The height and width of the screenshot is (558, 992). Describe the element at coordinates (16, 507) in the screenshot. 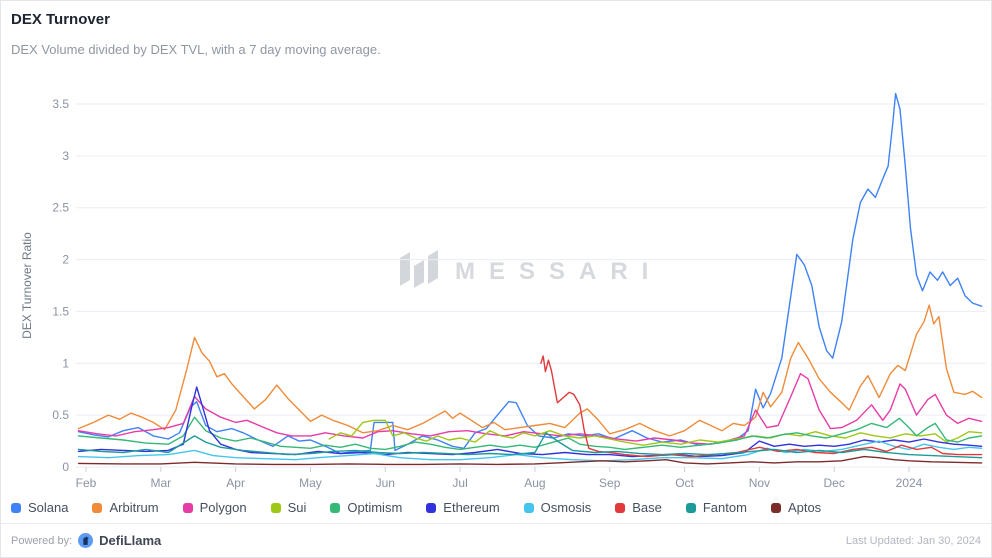

I see `legend-swatch-solana` at that location.